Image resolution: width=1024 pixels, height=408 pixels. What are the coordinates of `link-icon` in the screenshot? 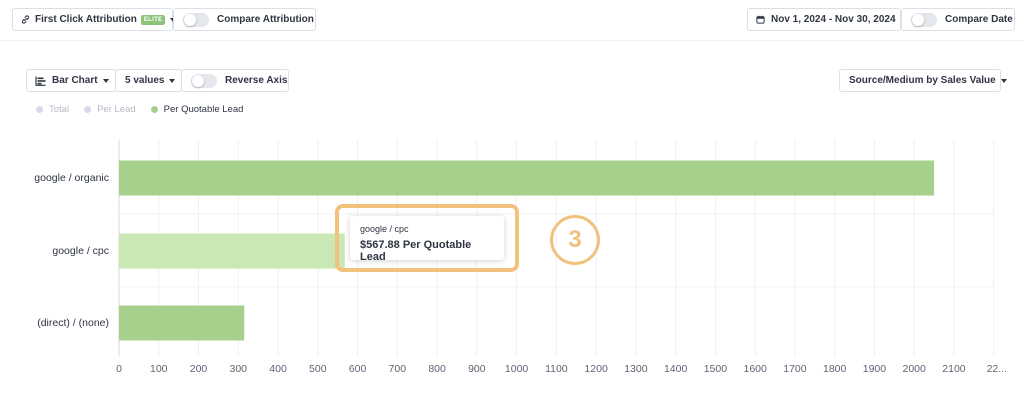 It's located at (25, 19).